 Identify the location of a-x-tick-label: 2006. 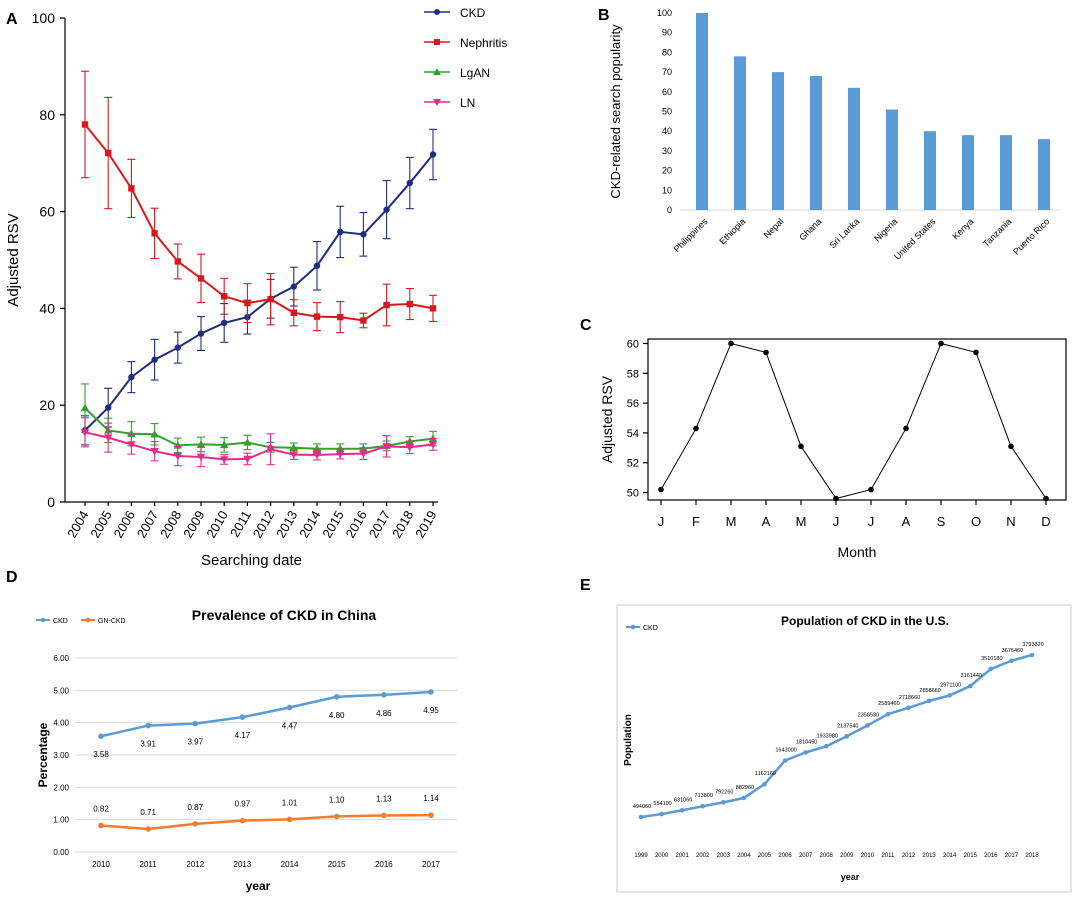
(124, 524).